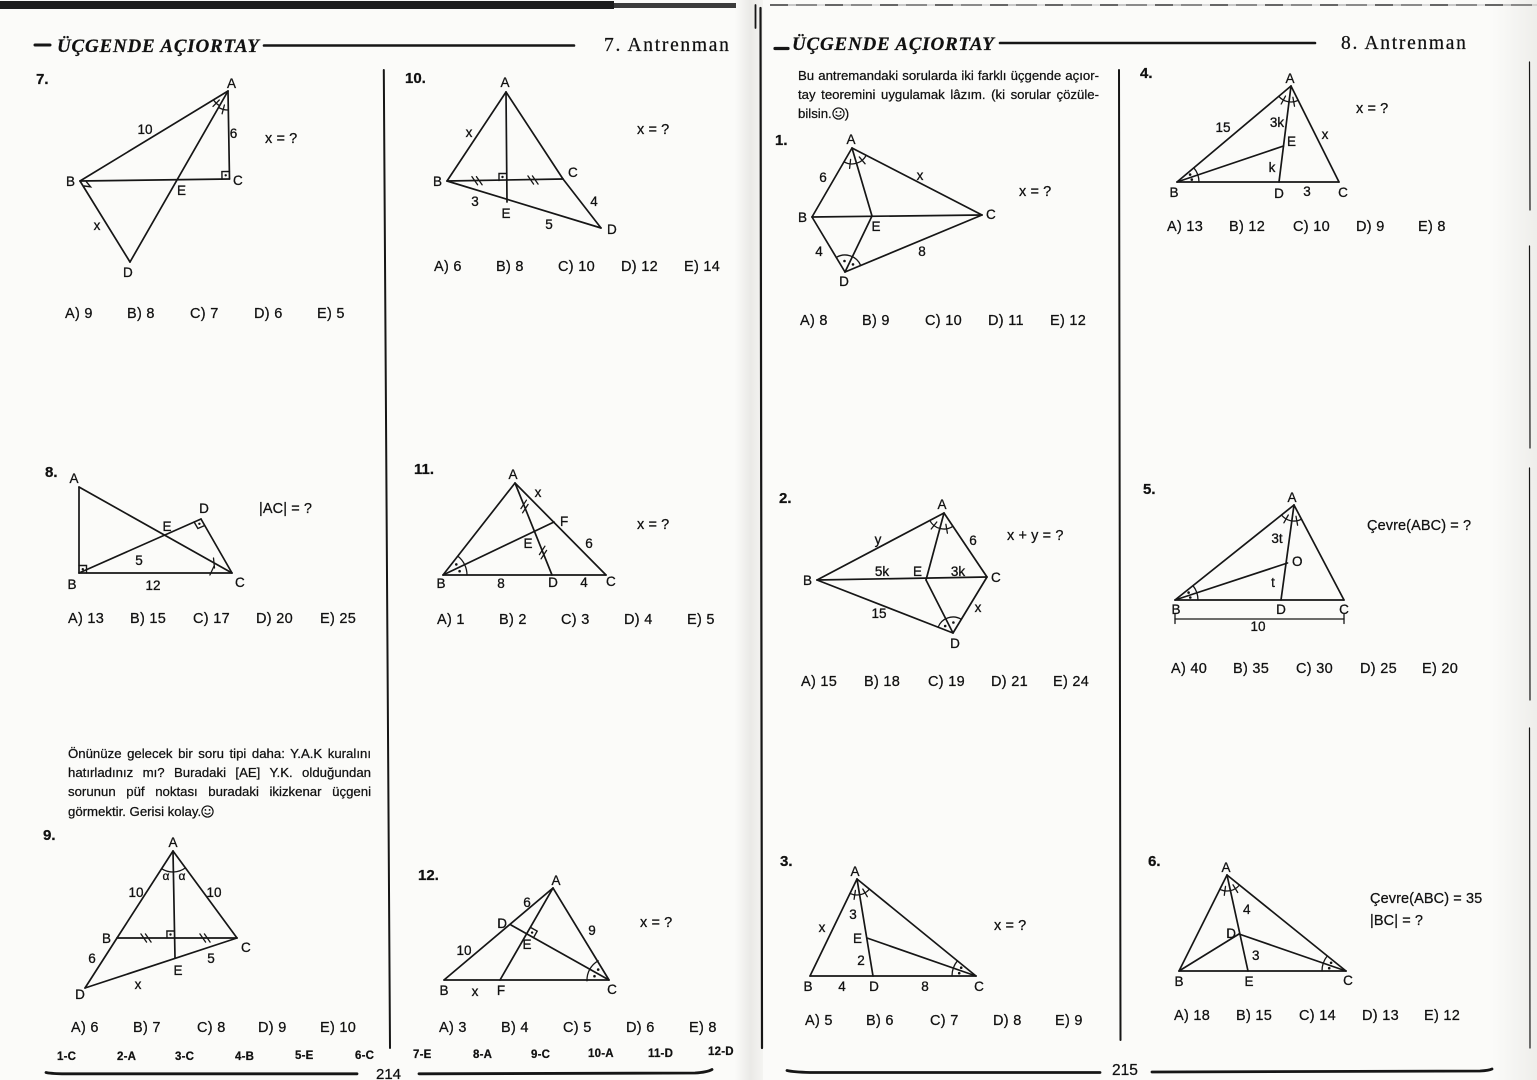 This screenshot has height=1080, width=1537. I want to click on svg-text: k, so click(1272, 167).